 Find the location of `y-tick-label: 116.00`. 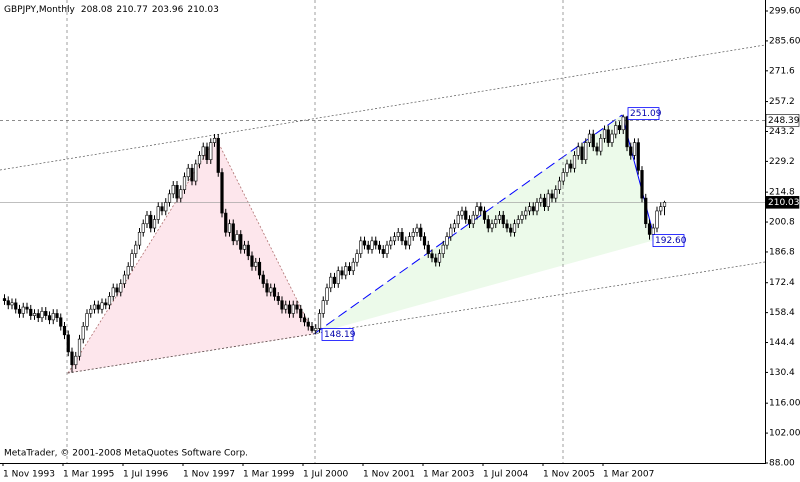

y-tick-label: 116.00 is located at coordinates (784, 404).